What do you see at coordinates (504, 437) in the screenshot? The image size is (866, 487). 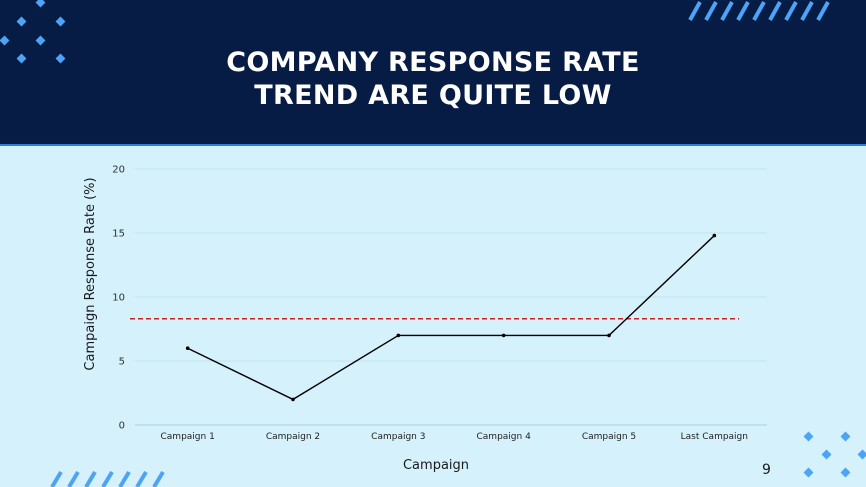 I see `x-tick-label: Campaign 4` at bounding box center [504, 437].